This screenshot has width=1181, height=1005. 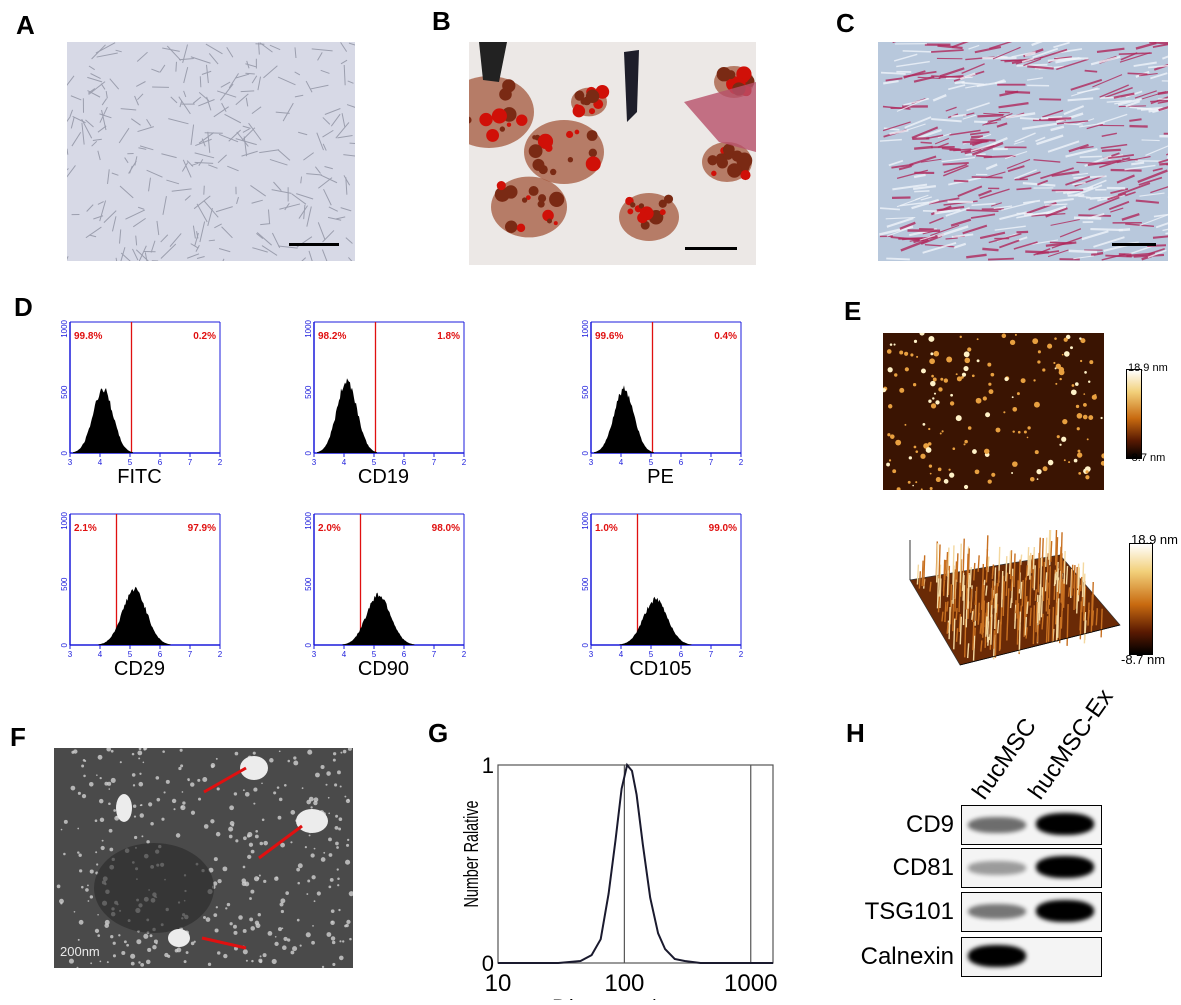 I want to click on flow-right-pct-cd29: 97.9%, so click(x=202, y=528).